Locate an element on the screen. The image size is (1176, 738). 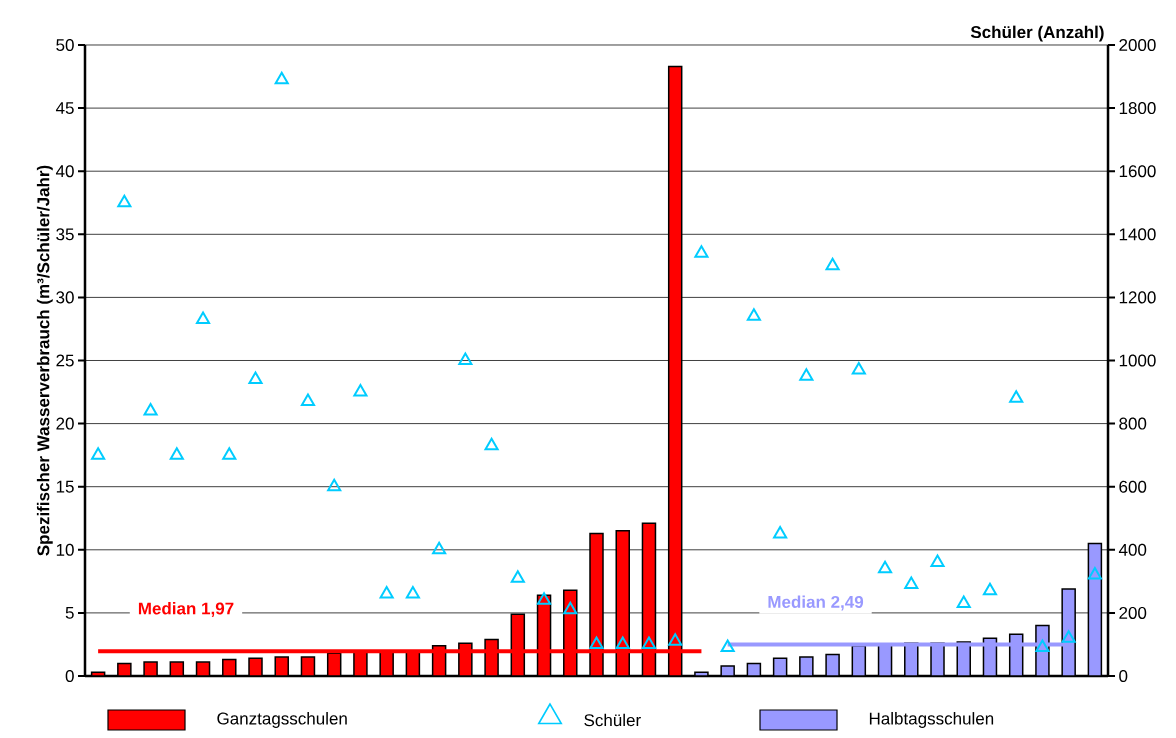
legend-label: Halbtagsschulen is located at coordinates (931, 720).